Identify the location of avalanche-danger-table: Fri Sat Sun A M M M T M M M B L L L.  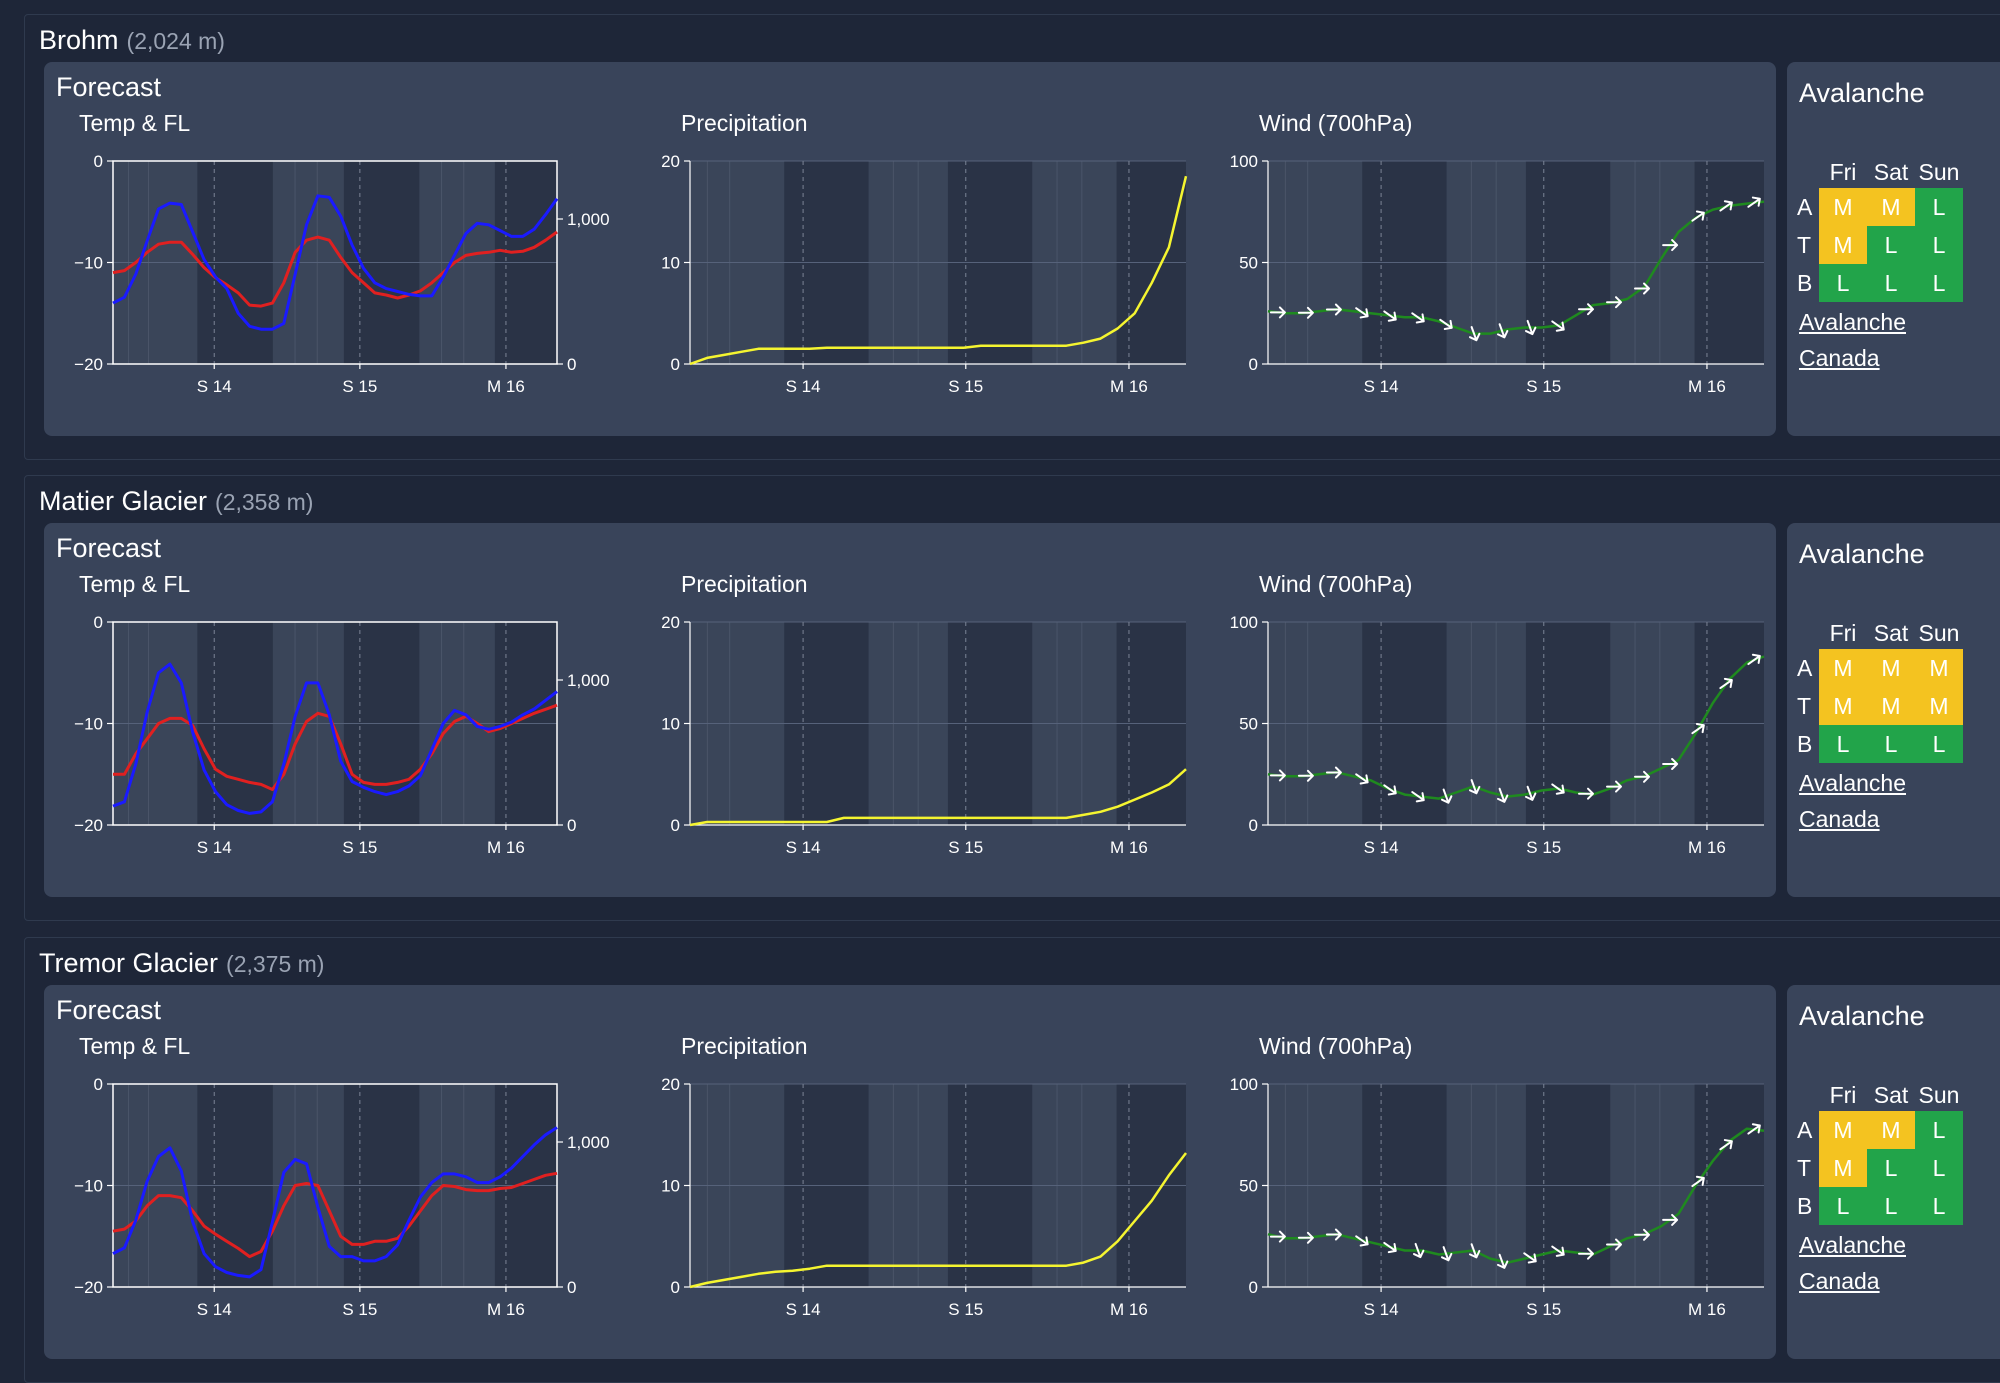
(1878, 690).